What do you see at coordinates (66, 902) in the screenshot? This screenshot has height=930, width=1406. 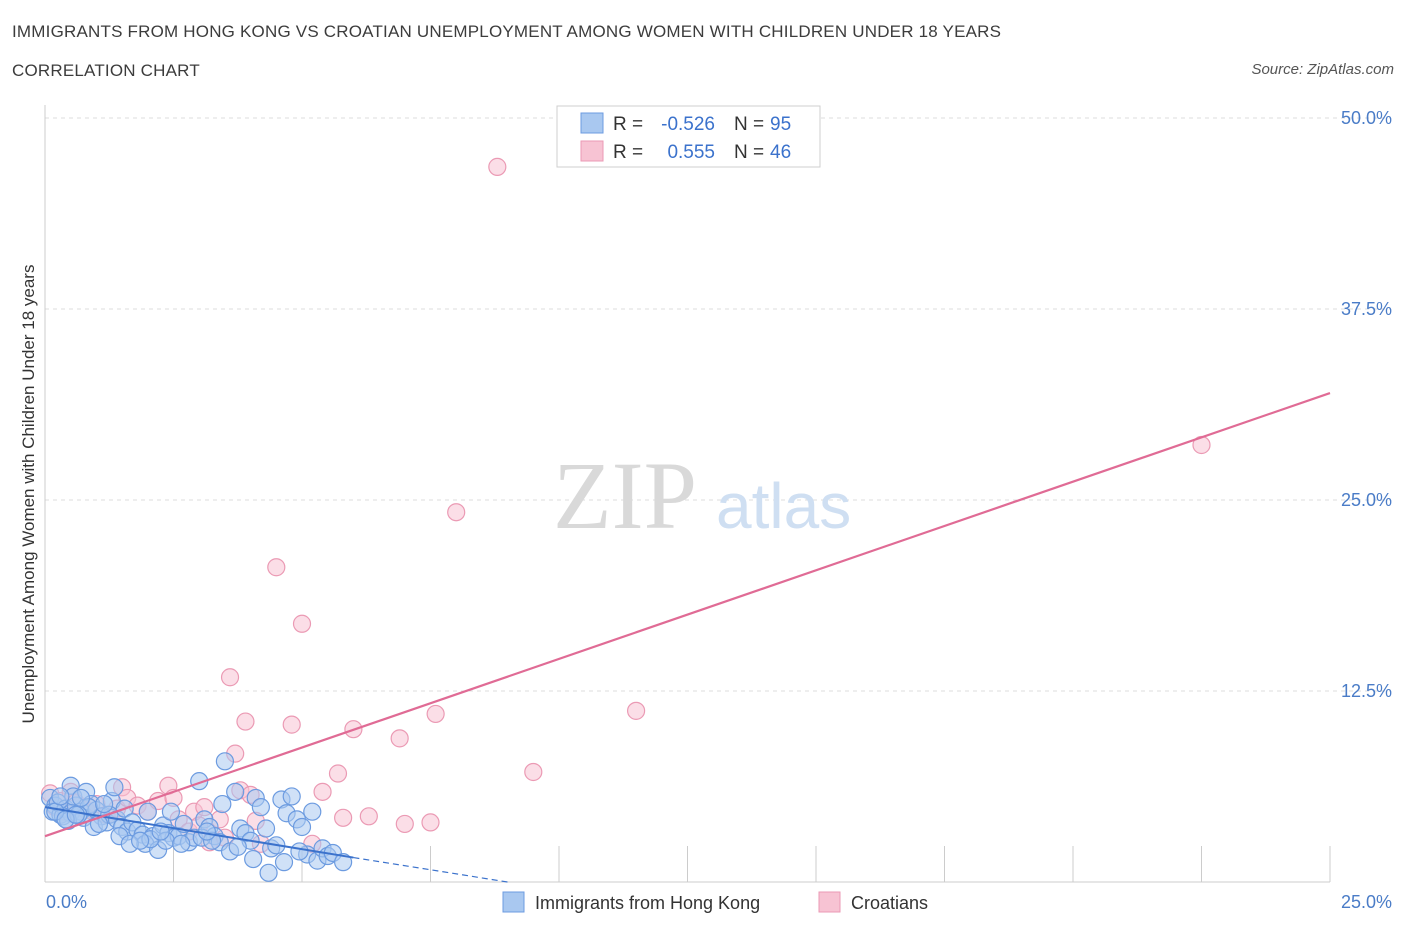 I see `x-tick-label-min: 0.0%` at bounding box center [66, 902].